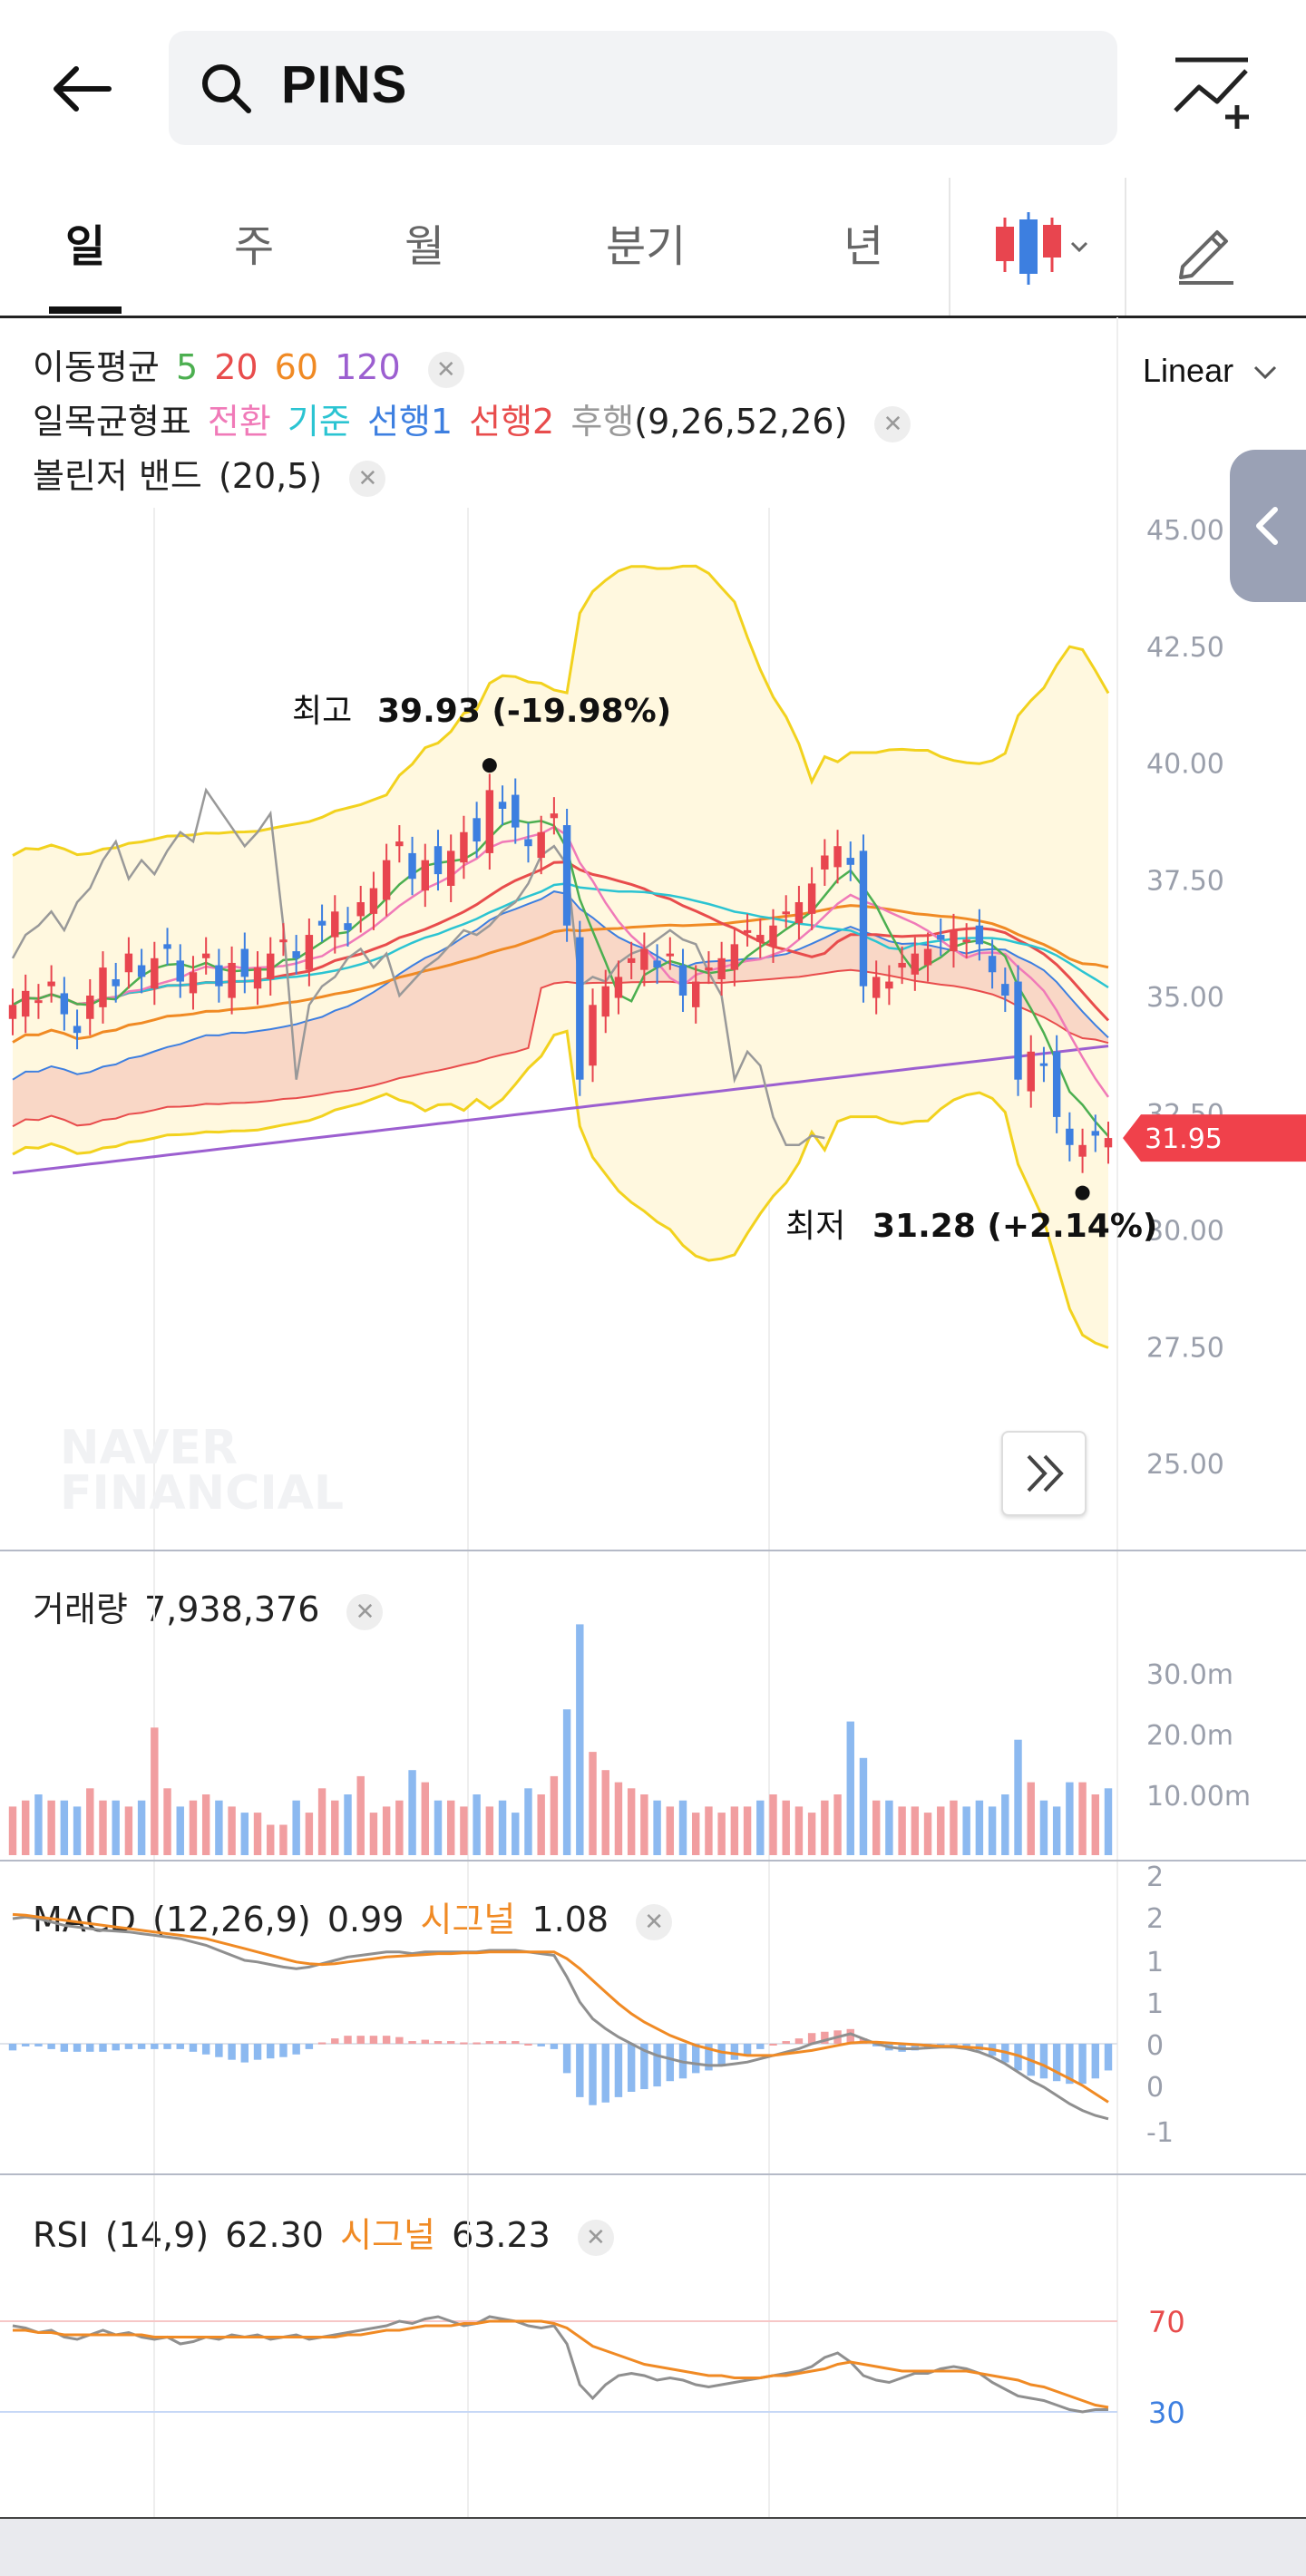  Describe the element at coordinates (1206, 250) in the screenshot. I see `draw-button` at that location.